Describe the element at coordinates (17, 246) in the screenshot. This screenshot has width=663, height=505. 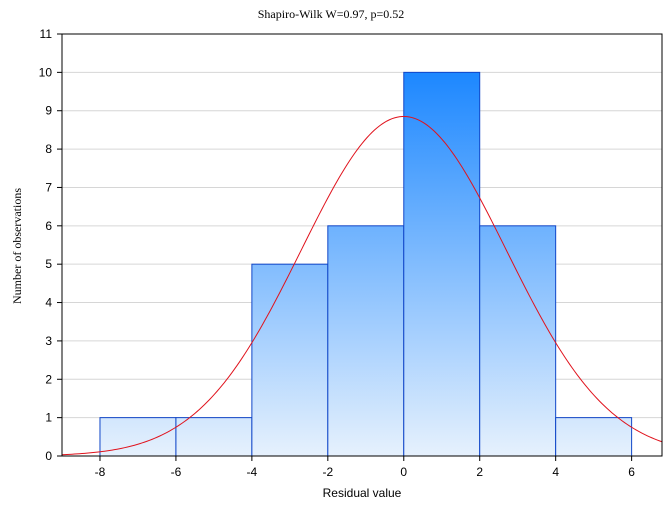
I see `y-axis-label: Number of observations` at that location.